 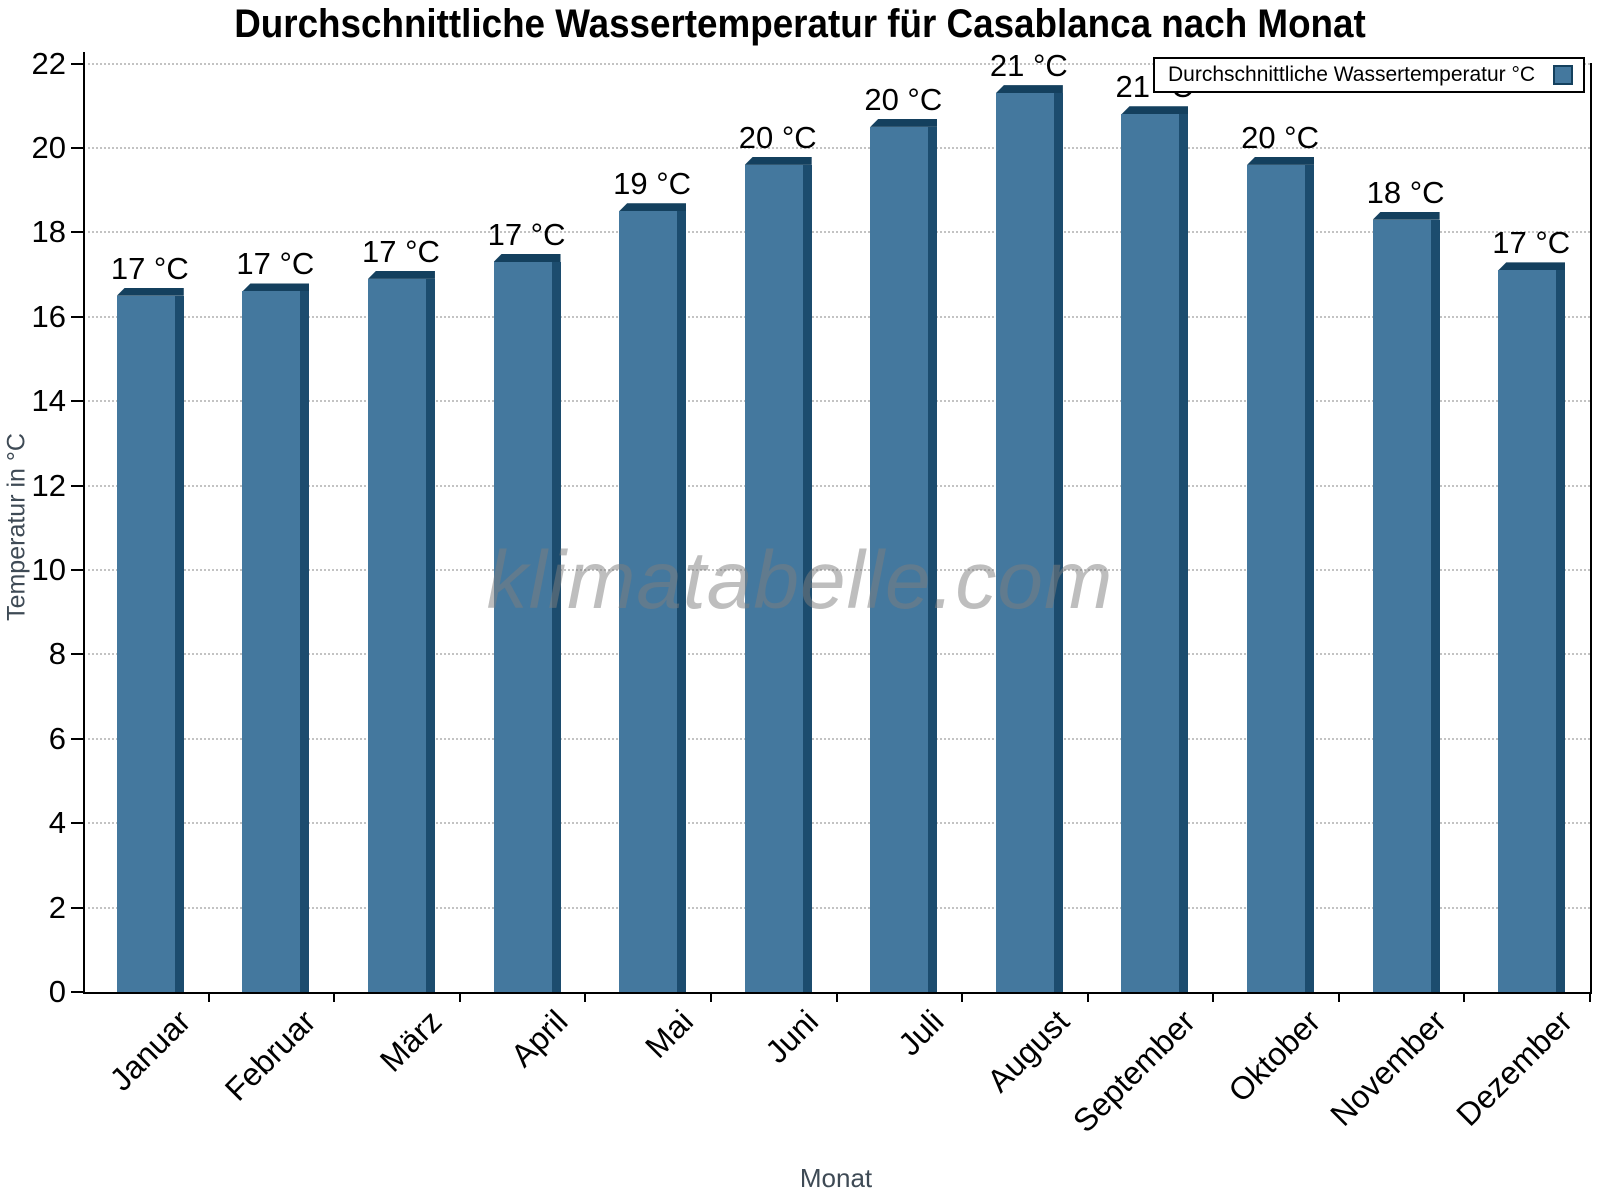 I want to click on bar-februar, so click(x=276, y=637).